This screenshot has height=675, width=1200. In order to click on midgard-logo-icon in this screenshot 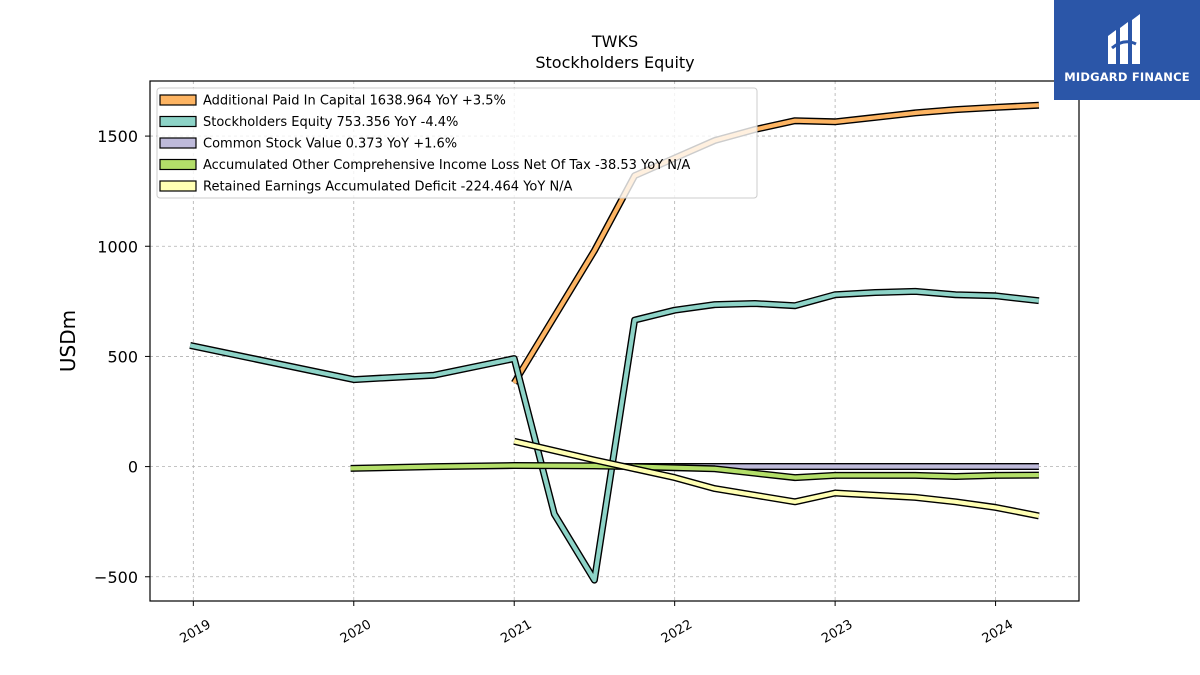, I will do `click(1124, 39)`.